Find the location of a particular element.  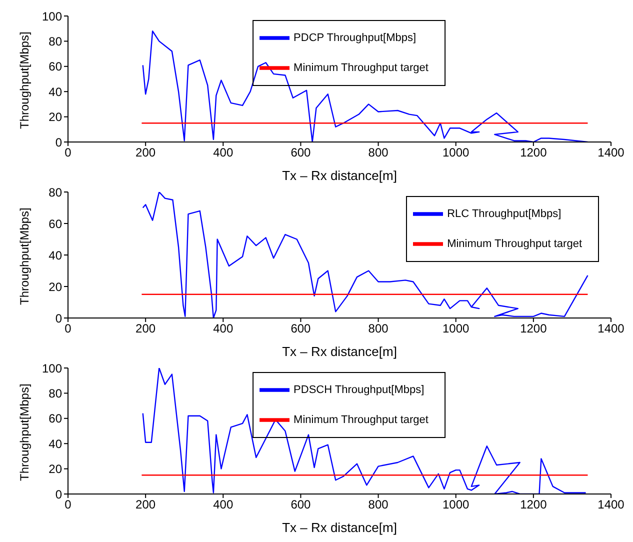

legend-label: PDCP Throughput[Mbps] is located at coordinates (355, 38).